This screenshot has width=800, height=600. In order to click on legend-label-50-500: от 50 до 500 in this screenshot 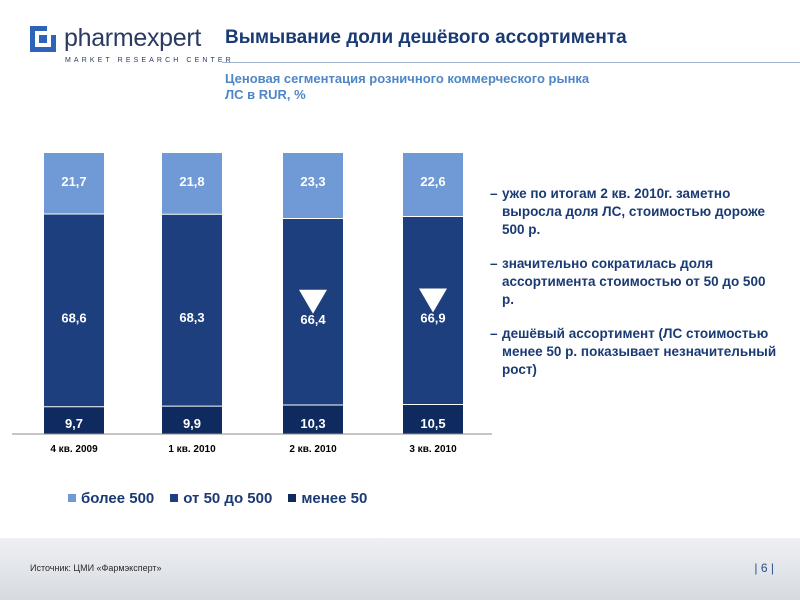, I will do `click(228, 498)`.